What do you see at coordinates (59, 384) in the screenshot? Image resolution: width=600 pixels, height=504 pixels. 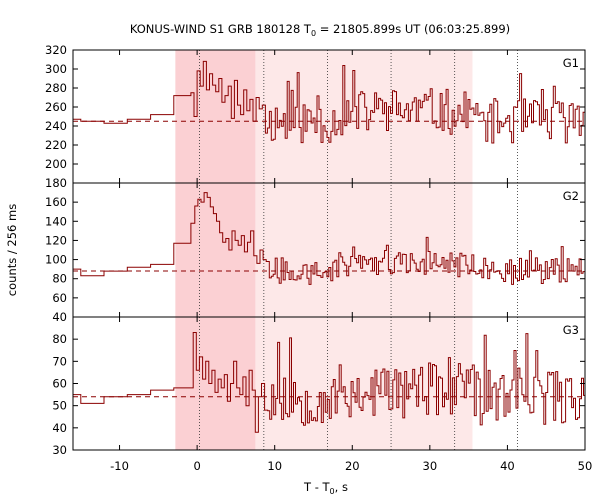 I see `panel-G3-ytick-label-60: 60` at bounding box center [59, 384].